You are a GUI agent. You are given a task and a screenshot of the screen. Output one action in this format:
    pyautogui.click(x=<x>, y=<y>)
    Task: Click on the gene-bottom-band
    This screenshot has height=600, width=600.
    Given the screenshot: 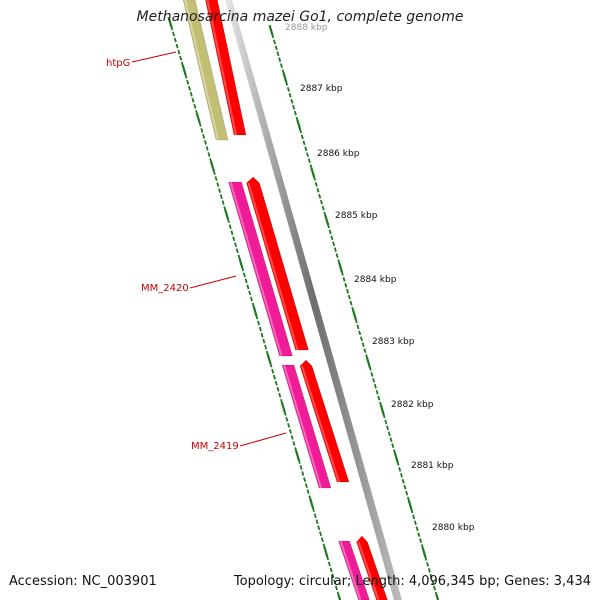 What is the action you would take?
    pyautogui.click(x=354, y=570)
    